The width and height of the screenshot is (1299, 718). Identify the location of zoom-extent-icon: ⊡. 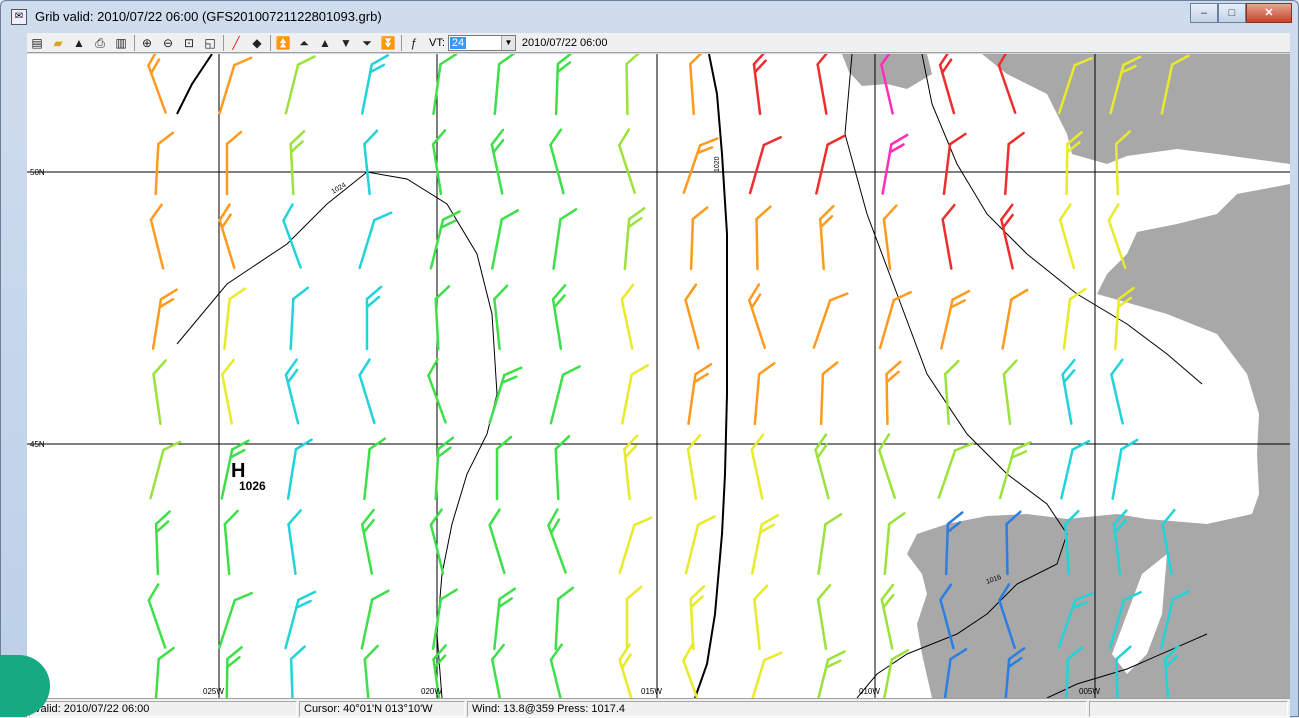
(189, 42).